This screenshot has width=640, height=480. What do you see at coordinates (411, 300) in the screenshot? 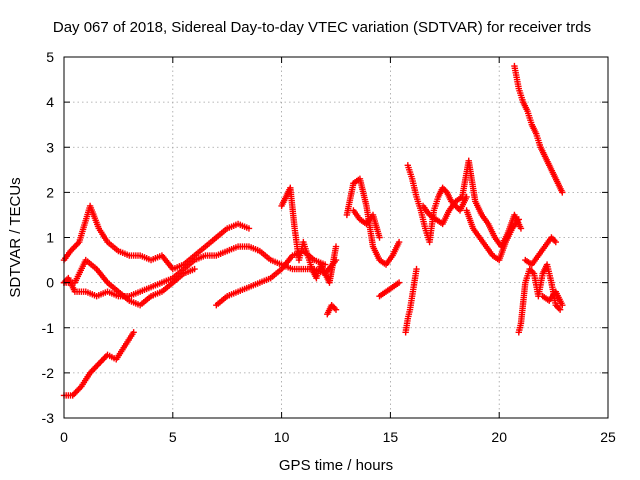
I see `series-trend-k` at bounding box center [411, 300].